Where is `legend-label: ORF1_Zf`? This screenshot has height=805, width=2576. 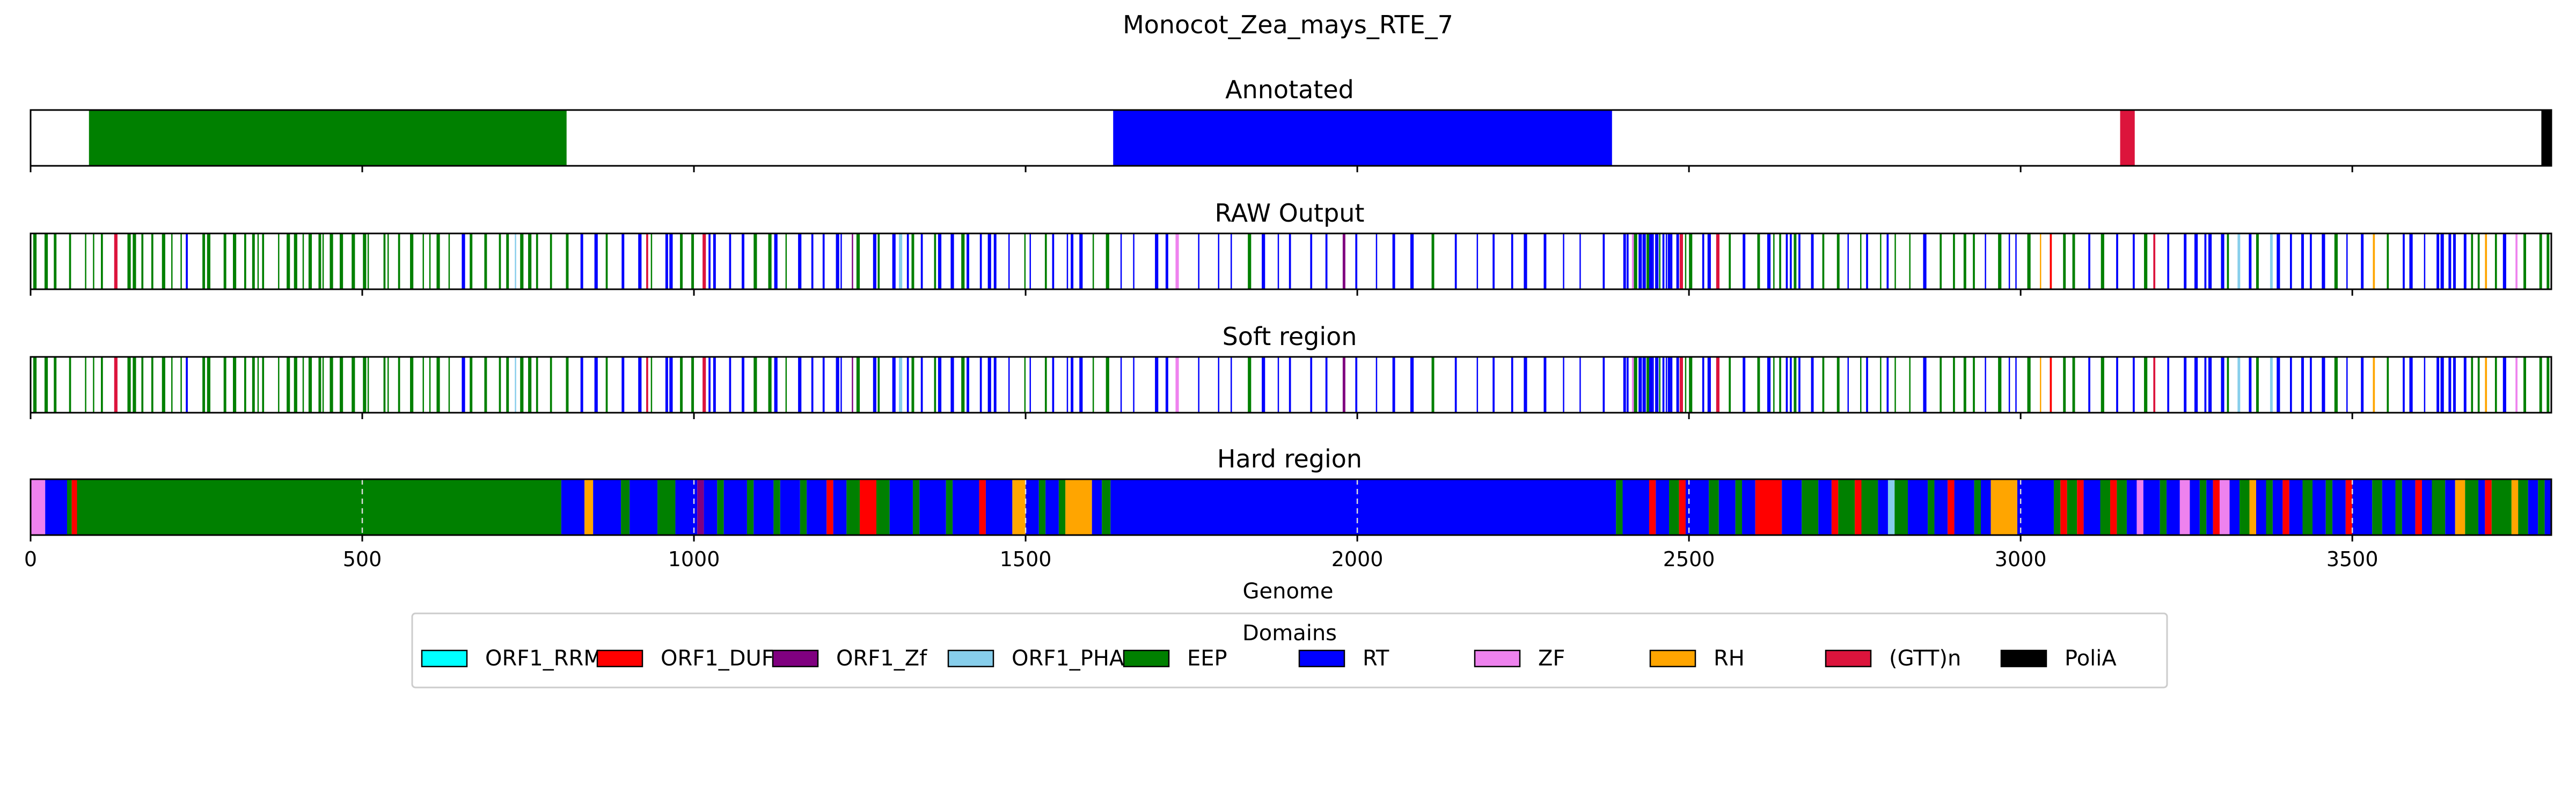
legend-label: ORF1_Zf is located at coordinates (881, 658).